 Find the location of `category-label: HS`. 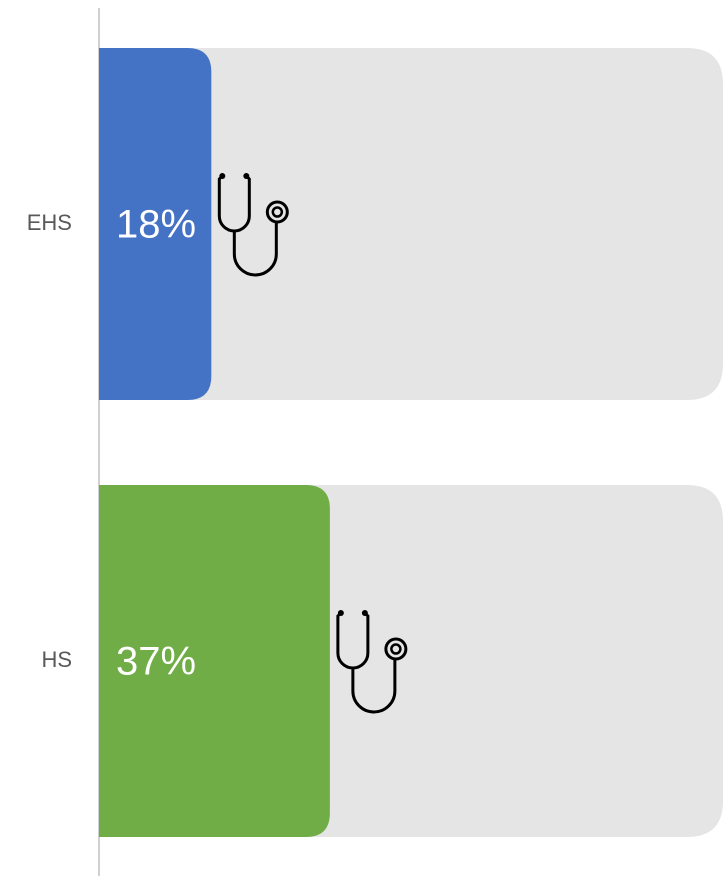

category-label: HS is located at coordinates (56, 659).